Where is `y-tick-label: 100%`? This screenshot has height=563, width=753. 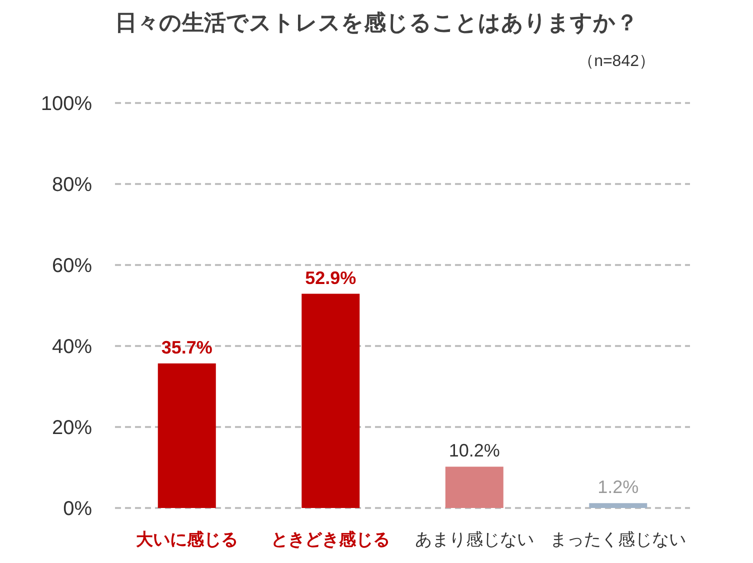 y-tick-label: 100% is located at coordinates (66, 104).